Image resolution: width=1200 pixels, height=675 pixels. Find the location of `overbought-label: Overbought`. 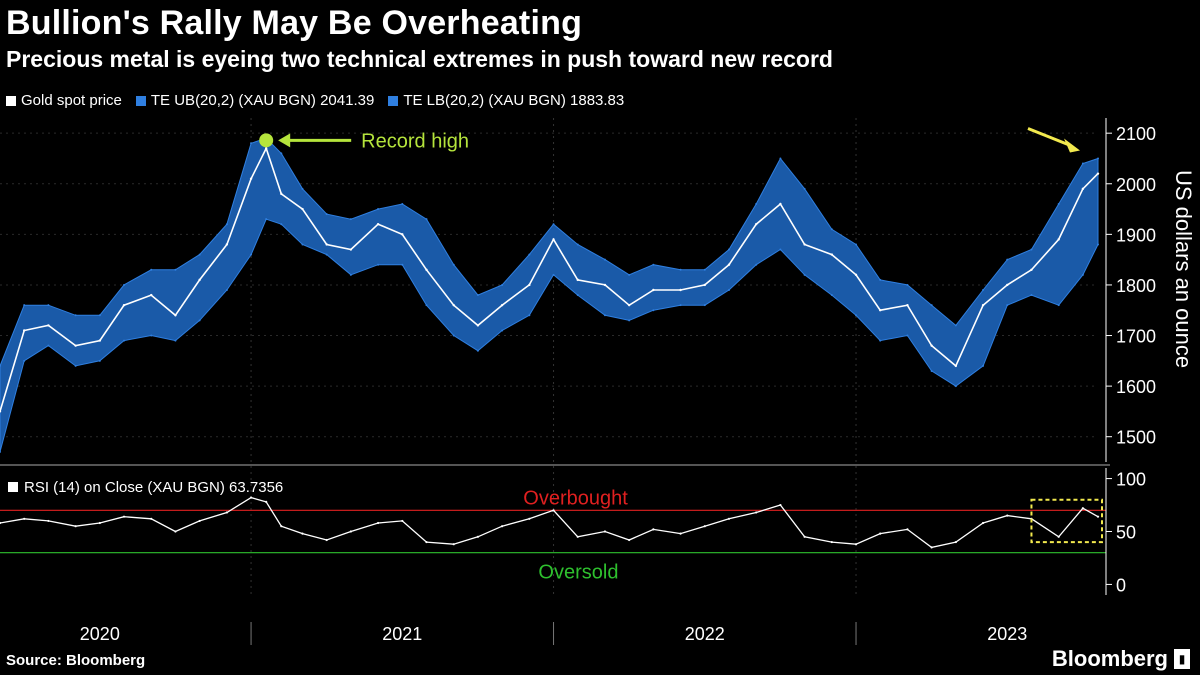

overbought-label: Overbought is located at coordinates (575, 498).